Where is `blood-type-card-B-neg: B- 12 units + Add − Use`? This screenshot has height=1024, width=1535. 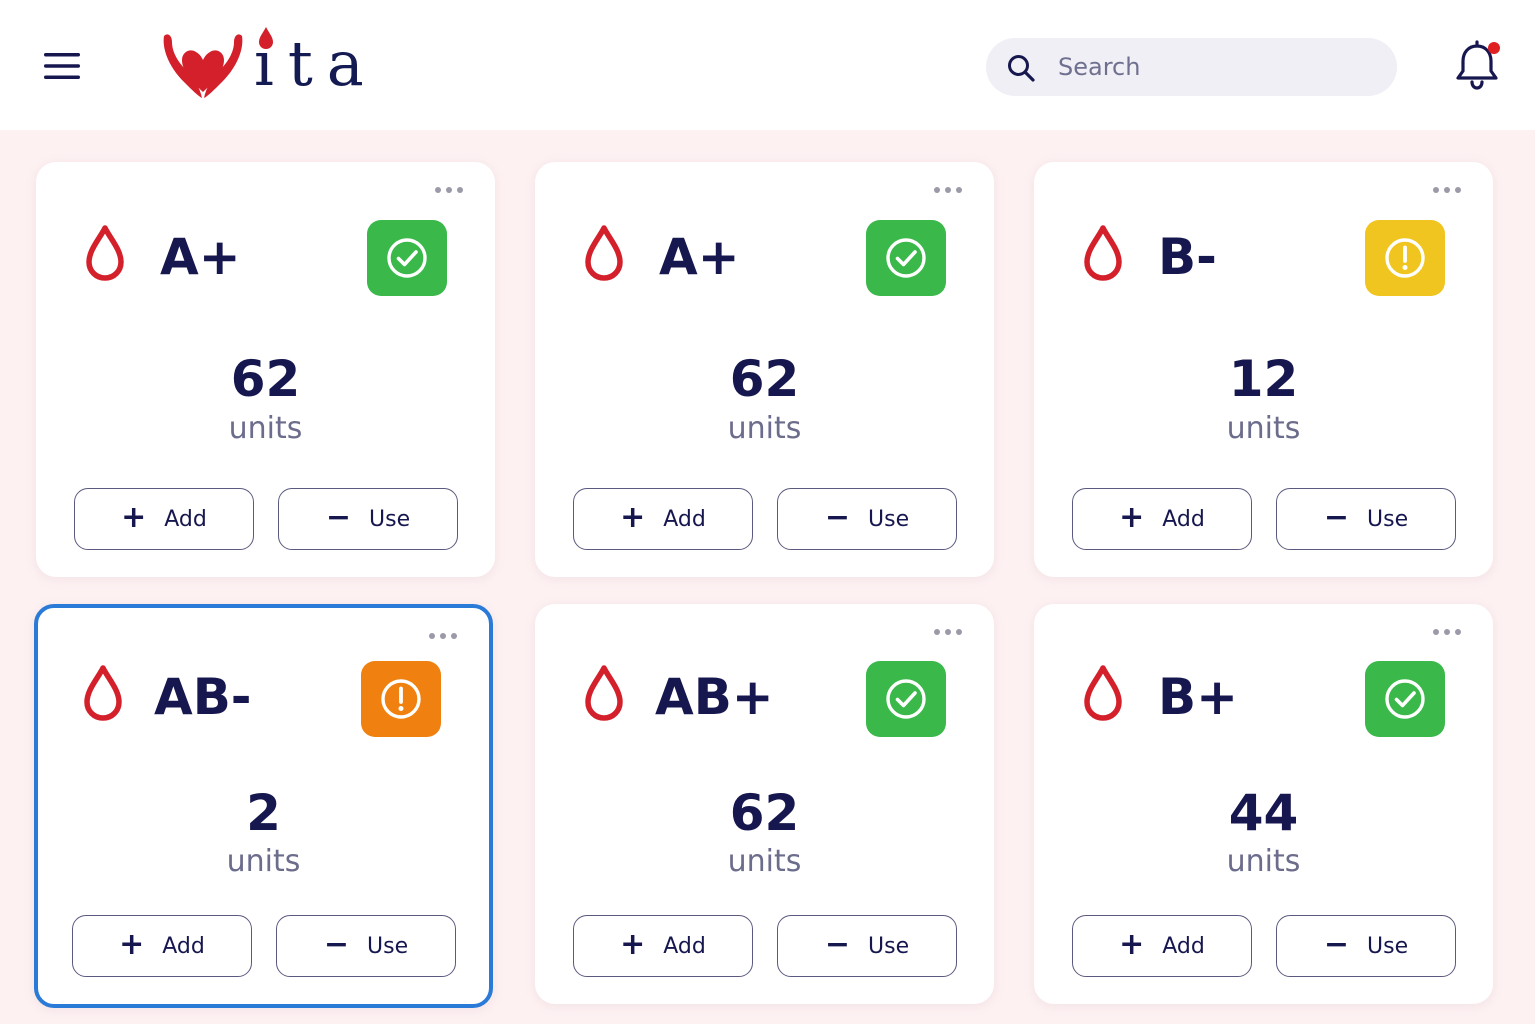
blood-type-card-B-neg: B- 12 units + Add − Use is located at coordinates (1263, 369).